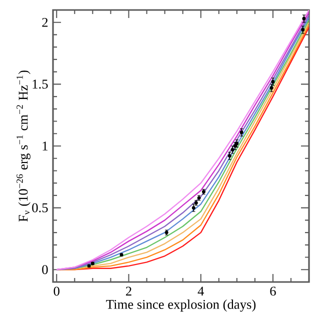 The width and height of the screenshot is (320, 323). What do you see at coordinates (23, 146) in the screenshot?
I see `text: F$_{ν}$ (10$^{−26}$ erg s$^{−1}$ cm$^{−2}$ Hz$^{−1}$)` at bounding box center [23, 146].